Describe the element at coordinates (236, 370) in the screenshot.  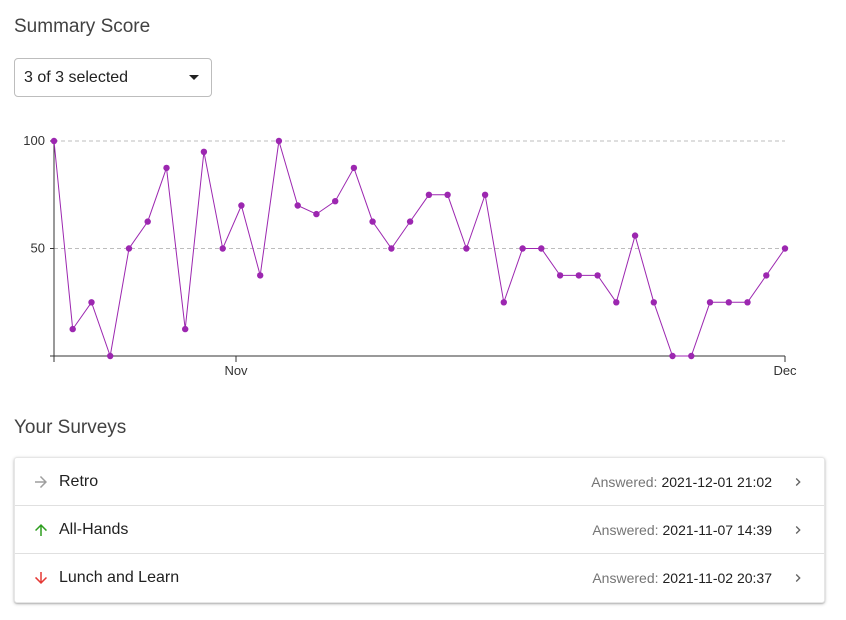
I see `x-tick-label: Nov` at that location.